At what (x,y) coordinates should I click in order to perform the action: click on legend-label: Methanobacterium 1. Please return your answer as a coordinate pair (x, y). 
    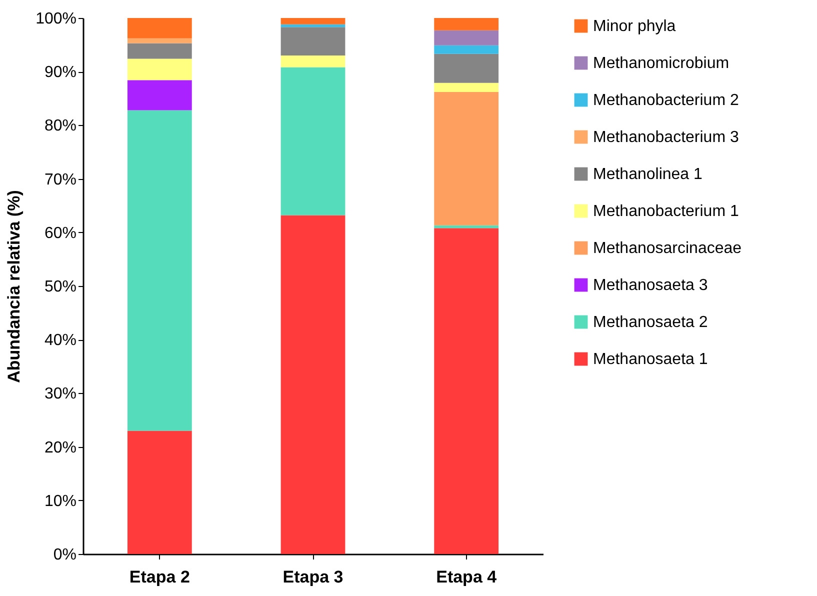
    Looking at the image, I should click on (666, 211).